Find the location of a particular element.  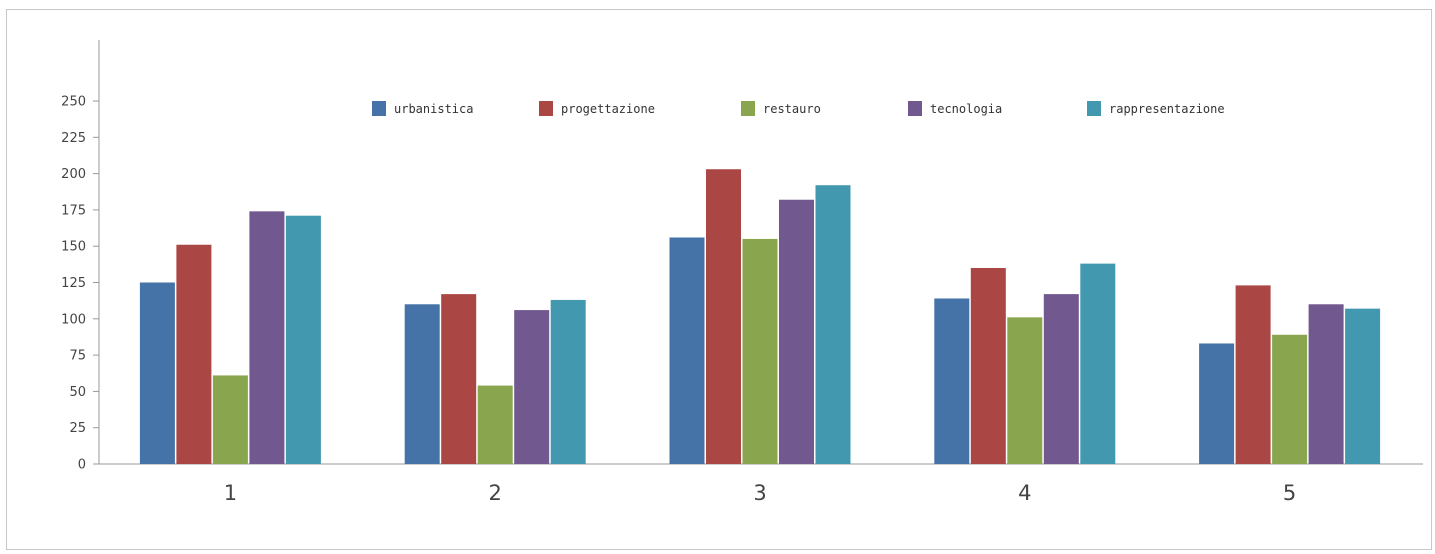

legend-item-progettazione: progettazione is located at coordinates (597, 108).